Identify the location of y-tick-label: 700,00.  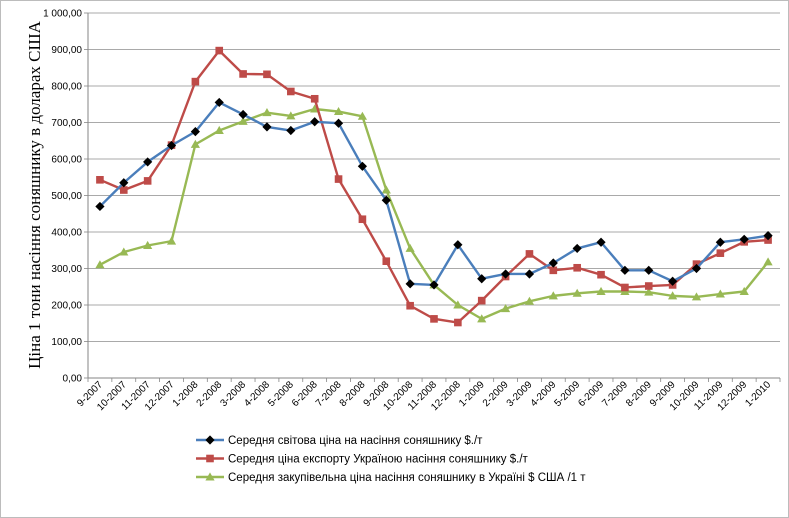
(66, 123).